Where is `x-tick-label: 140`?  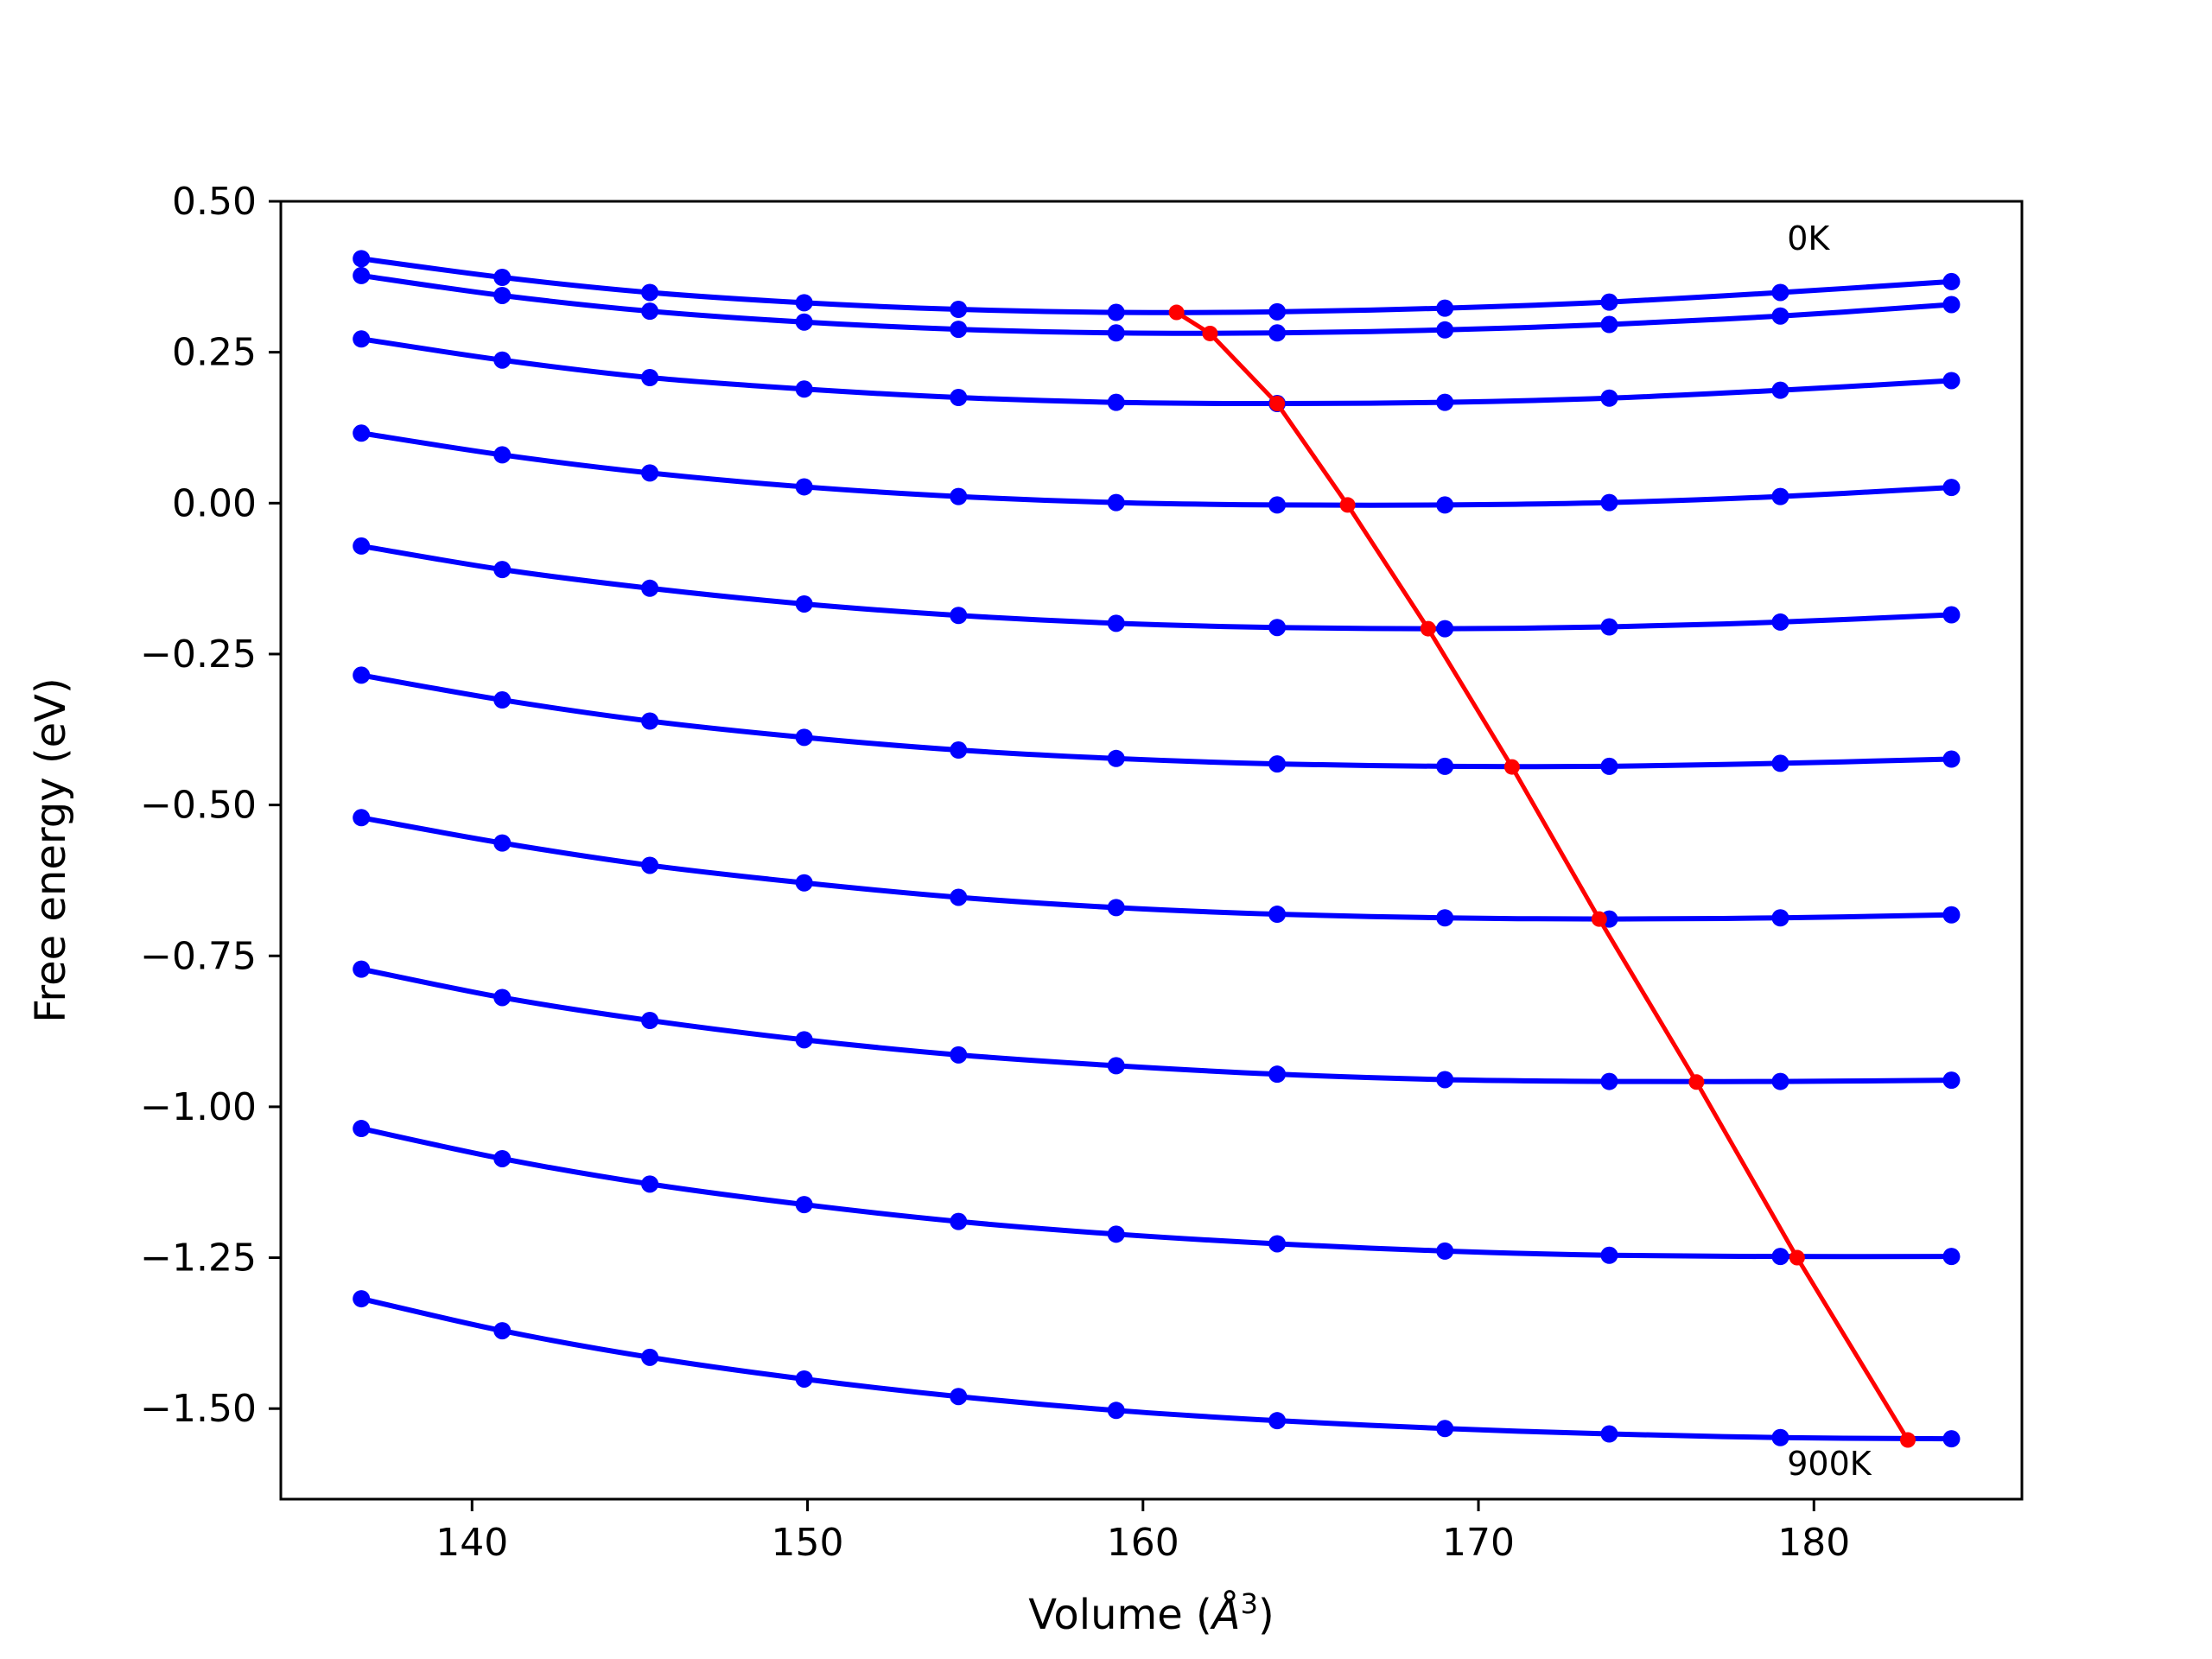 x-tick-label: 140 is located at coordinates (471, 1543).